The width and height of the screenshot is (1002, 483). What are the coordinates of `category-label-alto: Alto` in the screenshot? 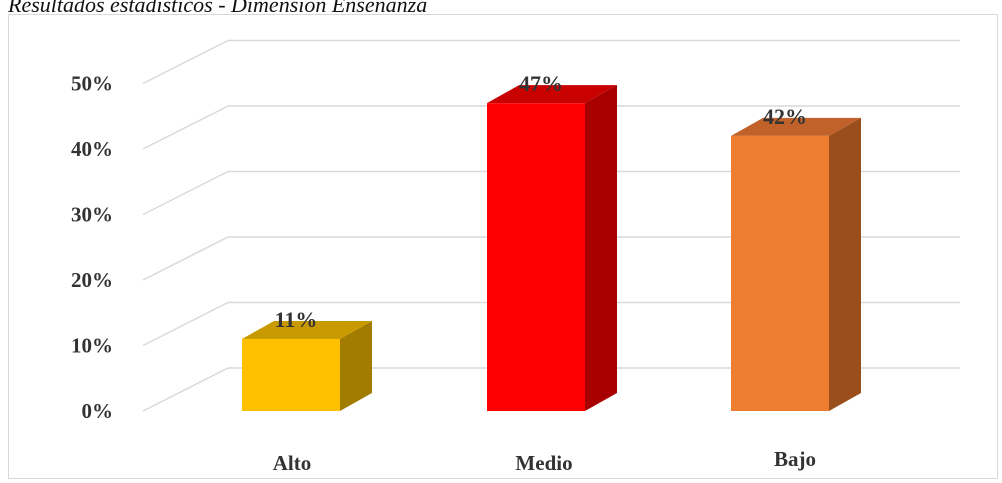 It's located at (292, 463).